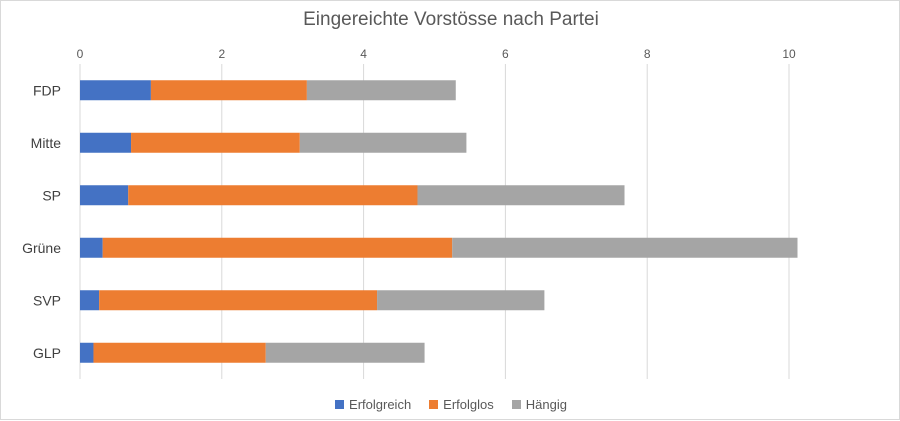 The width and height of the screenshot is (900, 421). I want to click on bar-glp-erfolglos, so click(179, 352).